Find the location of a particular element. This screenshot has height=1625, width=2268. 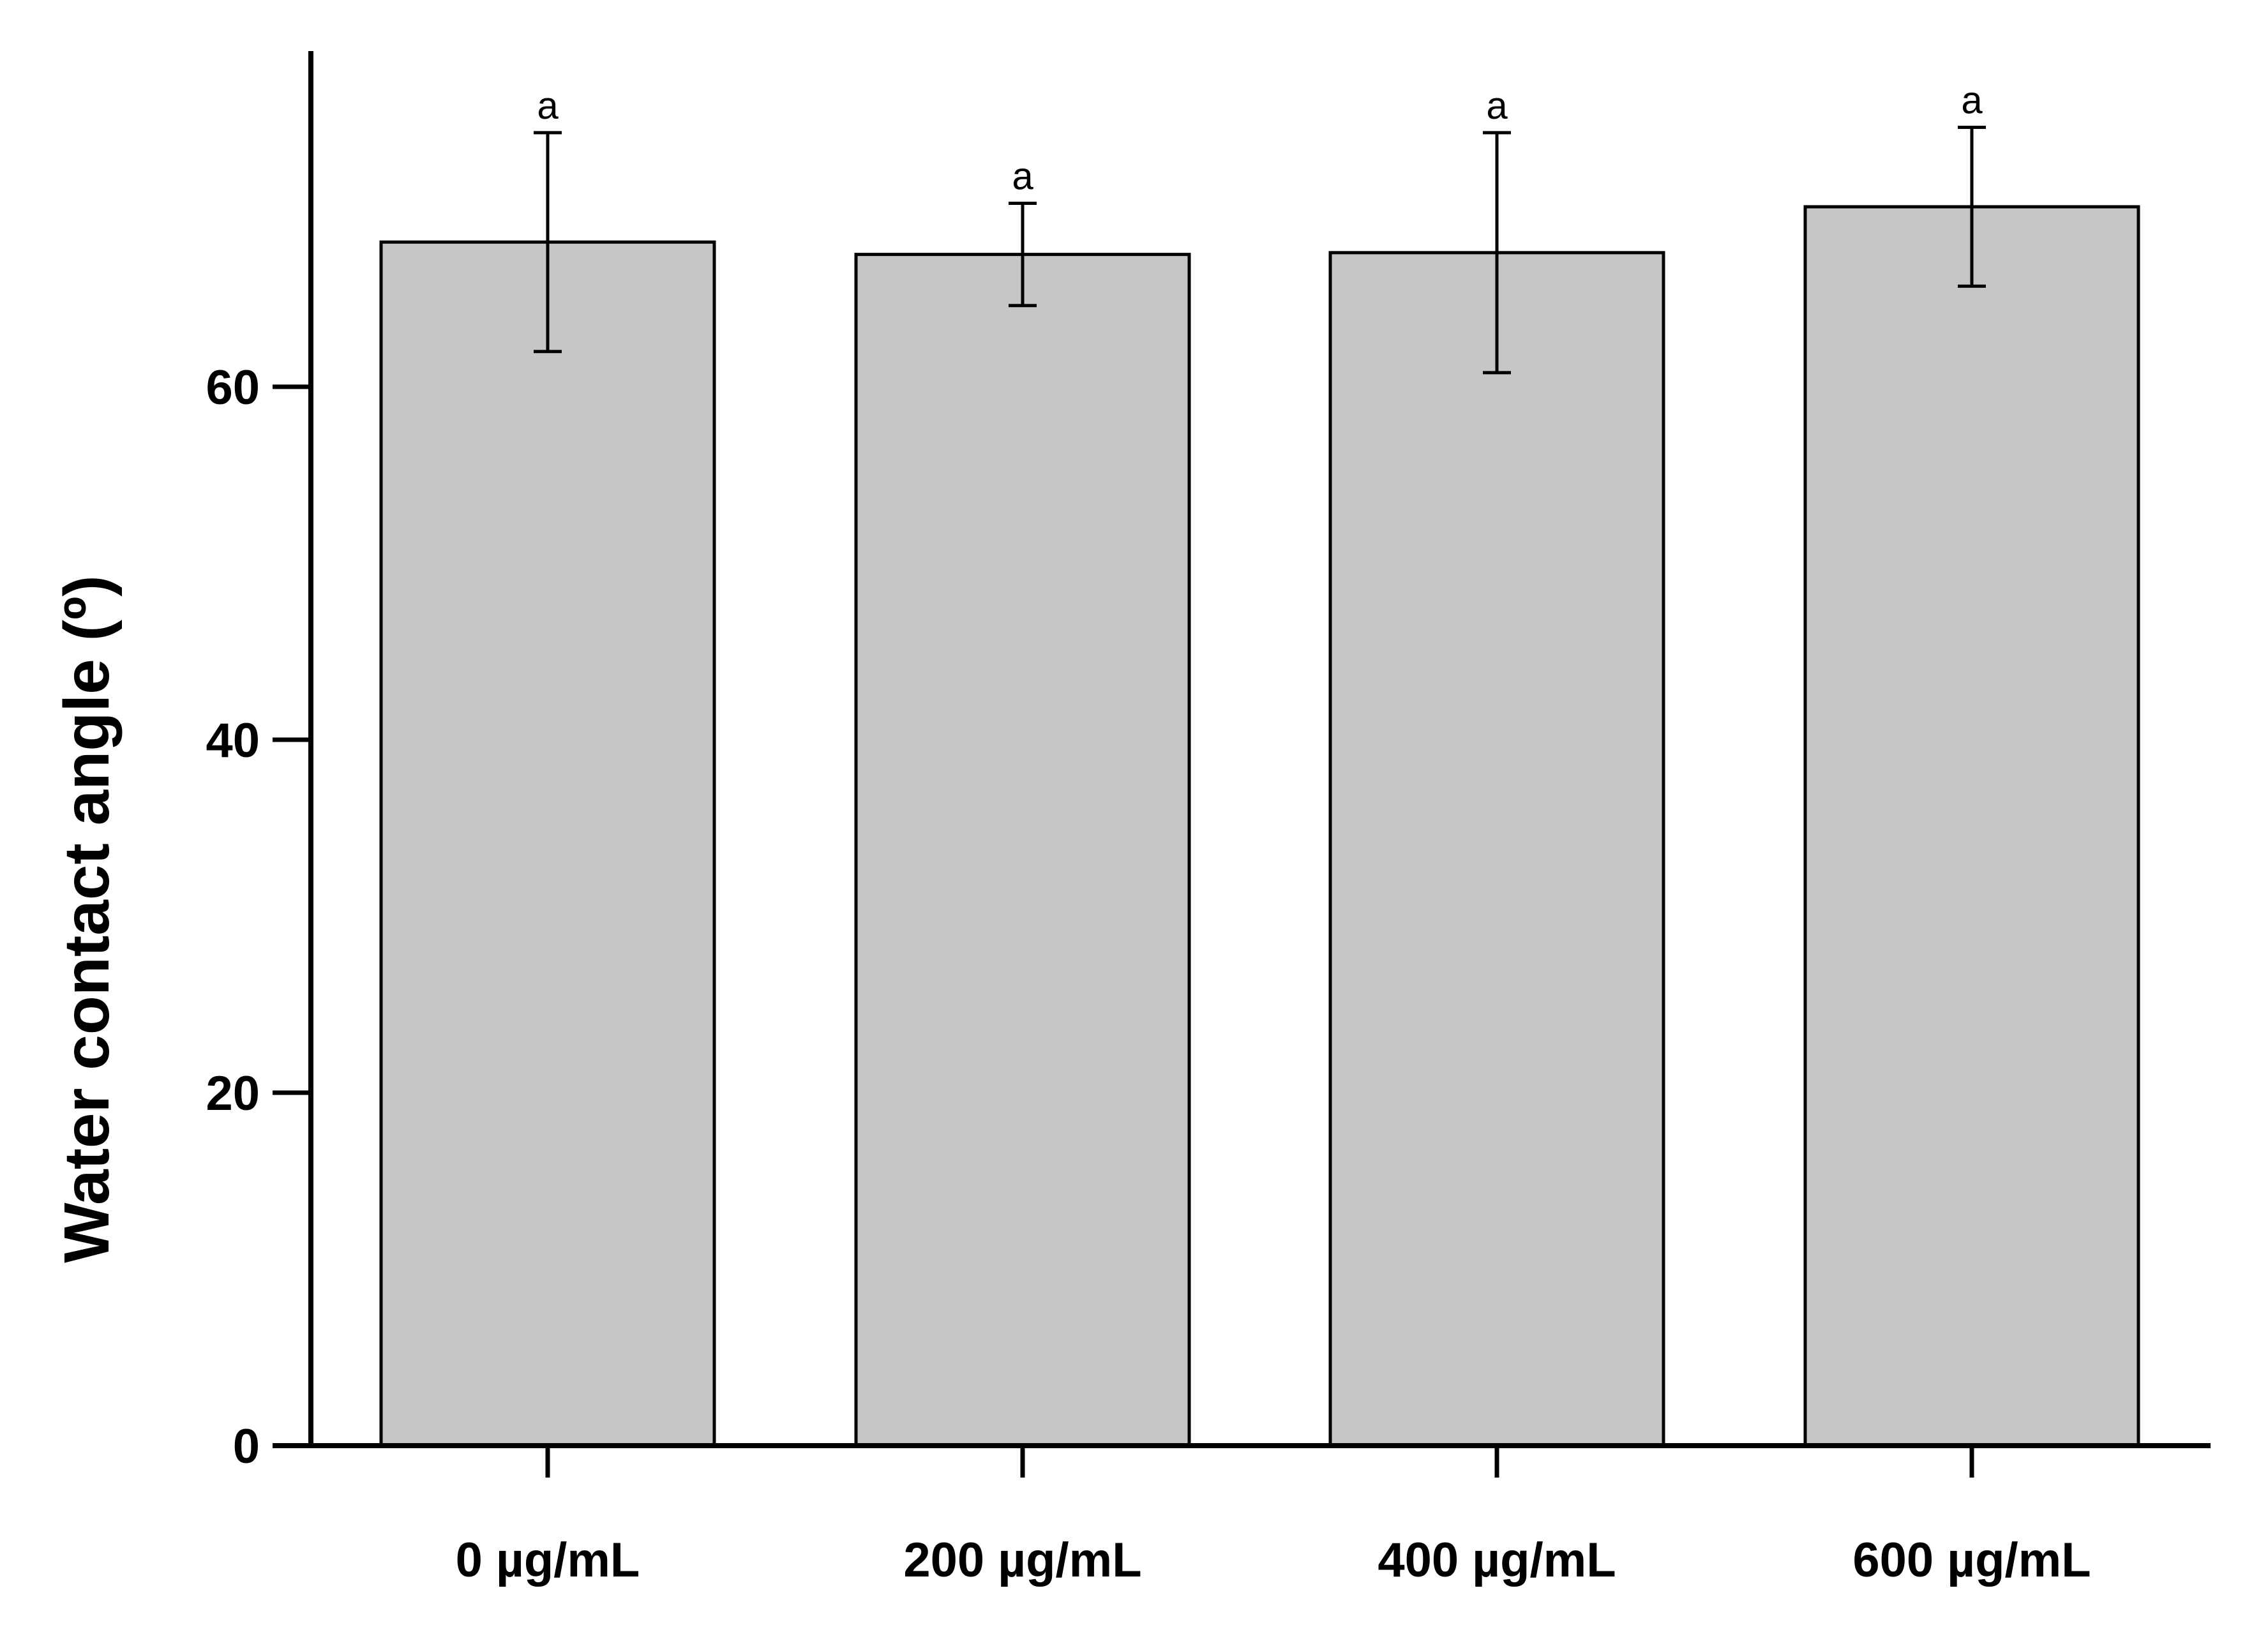

significance-label-1: a is located at coordinates (1023, 175).